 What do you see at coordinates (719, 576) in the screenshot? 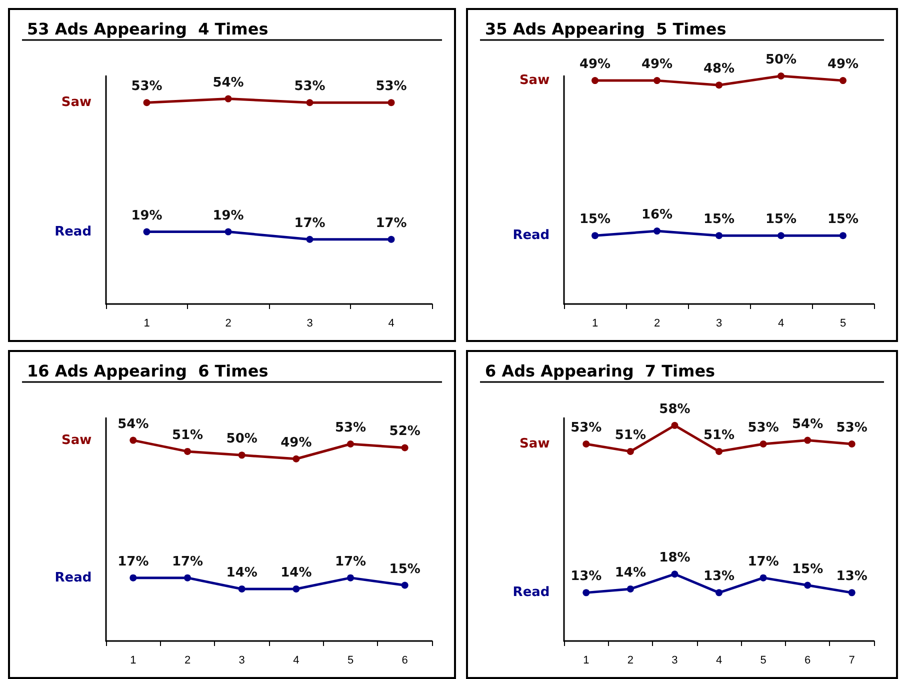
I see `data-label: 13%` at bounding box center [719, 576].